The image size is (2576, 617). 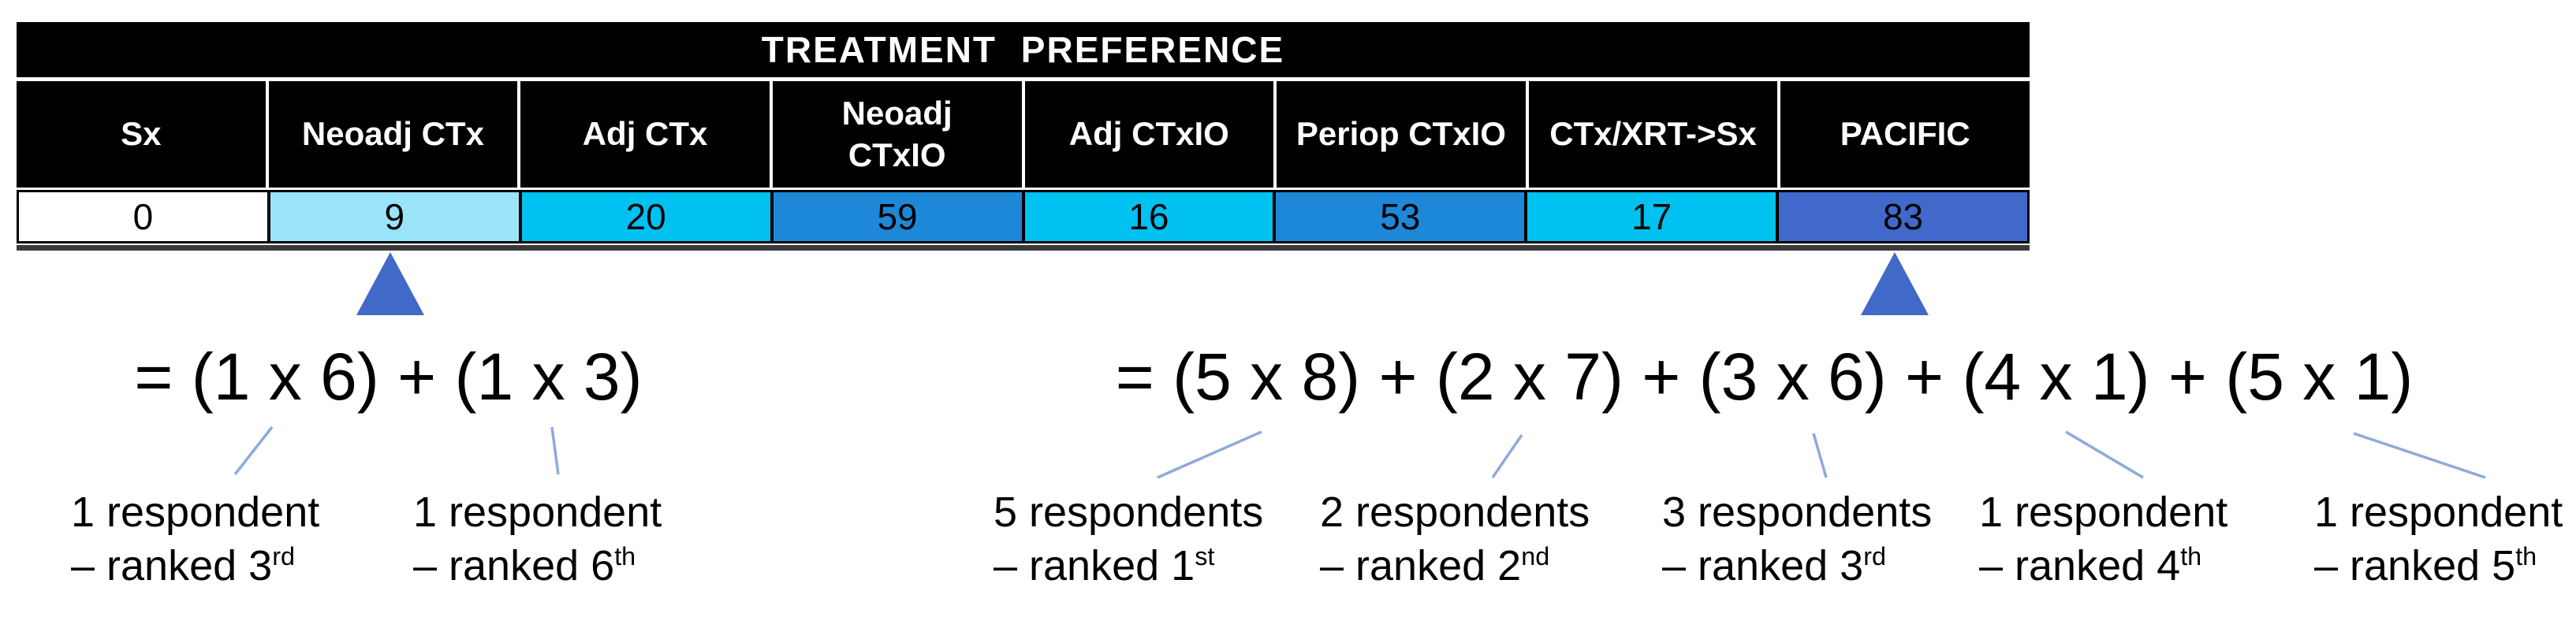 I want to click on table-title: TREATMENT PREFERENCE, so click(x=1023, y=49).